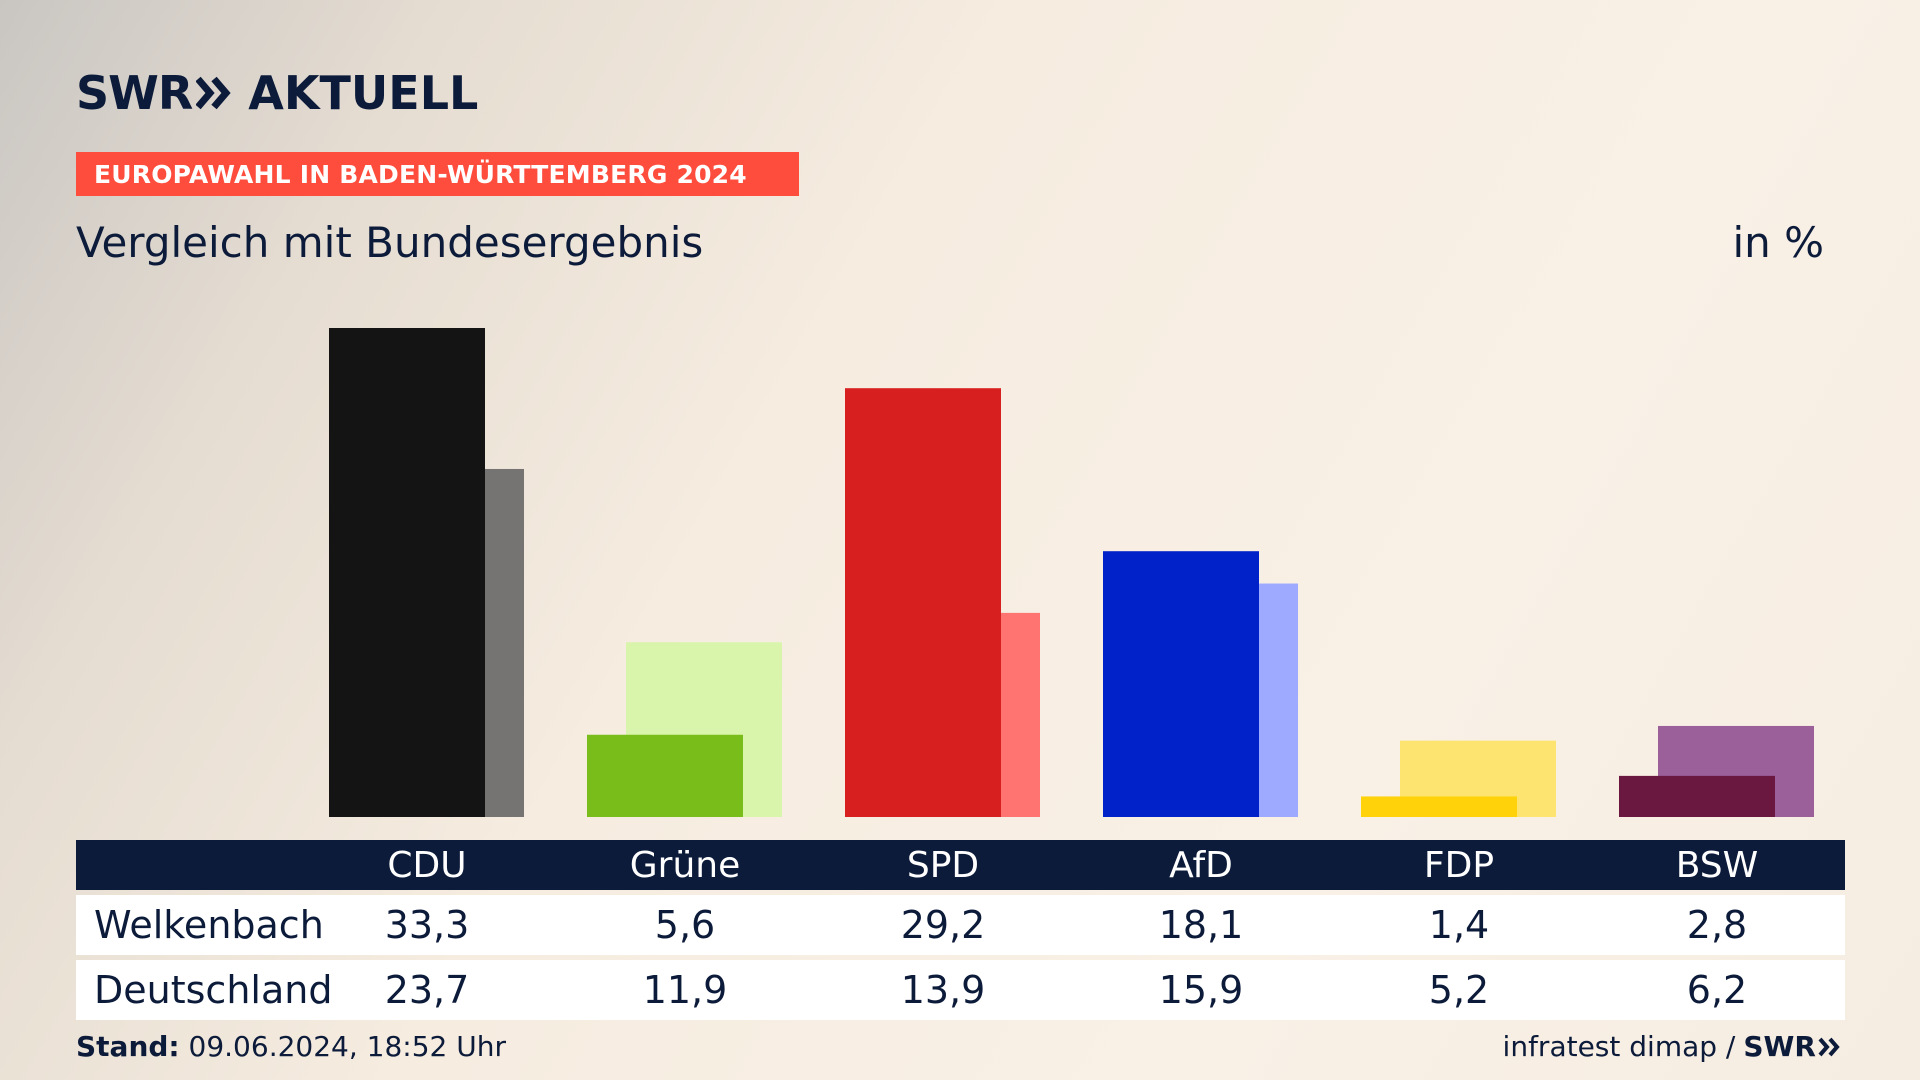 The height and width of the screenshot is (1080, 1920). I want to click on table-row-welkenbach: Welkenbach 33,3 5,6 29,2 18,1 1,4 2,8, so click(960, 925).